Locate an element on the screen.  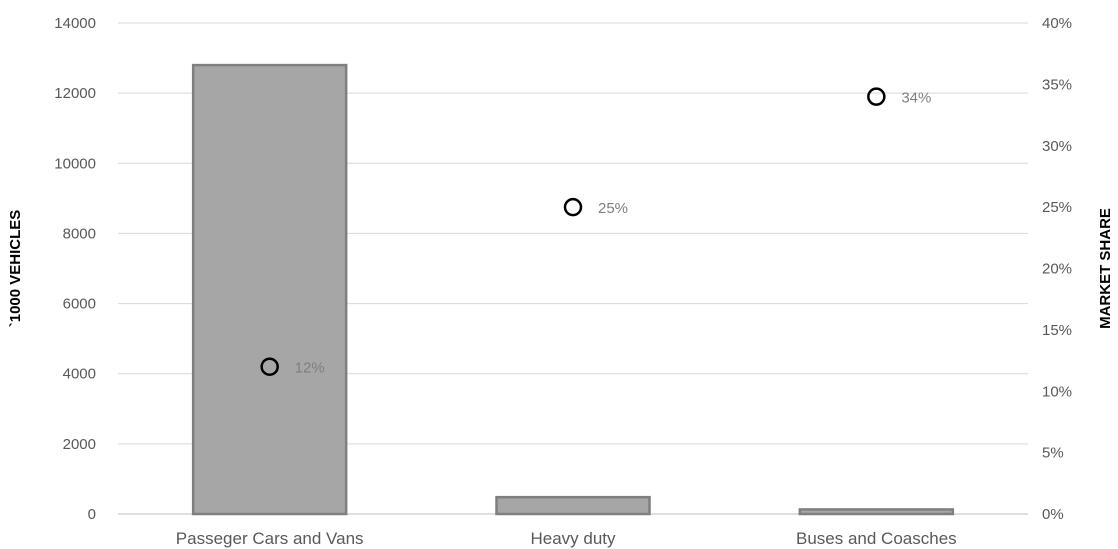
market-share-label: 34% is located at coordinates (916, 98).